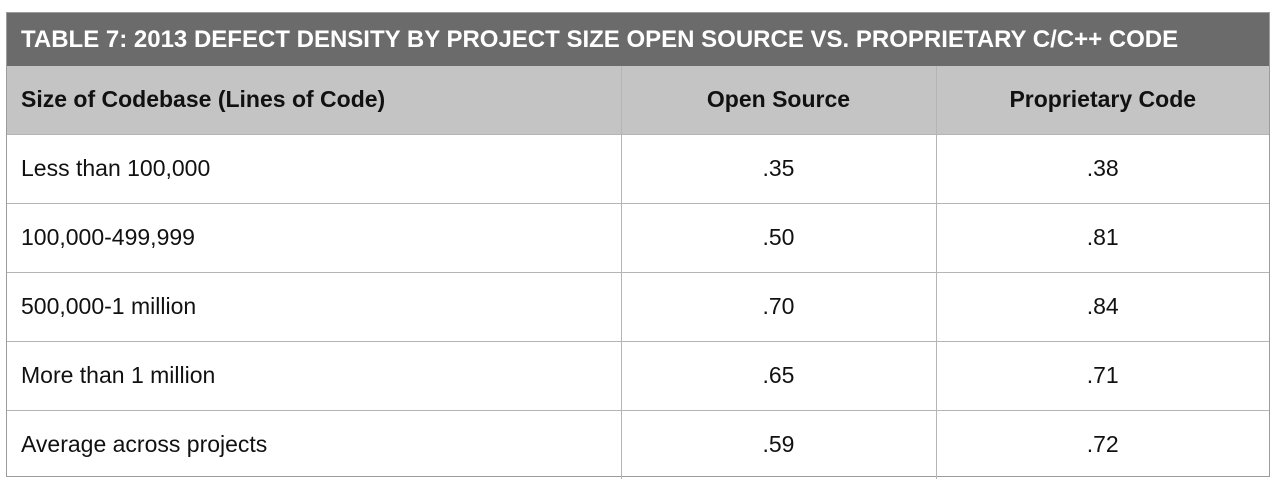 The image size is (1274, 480). Describe the element at coordinates (779, 444) in the screenshot. I see `cell-open-source: .59` at that location.